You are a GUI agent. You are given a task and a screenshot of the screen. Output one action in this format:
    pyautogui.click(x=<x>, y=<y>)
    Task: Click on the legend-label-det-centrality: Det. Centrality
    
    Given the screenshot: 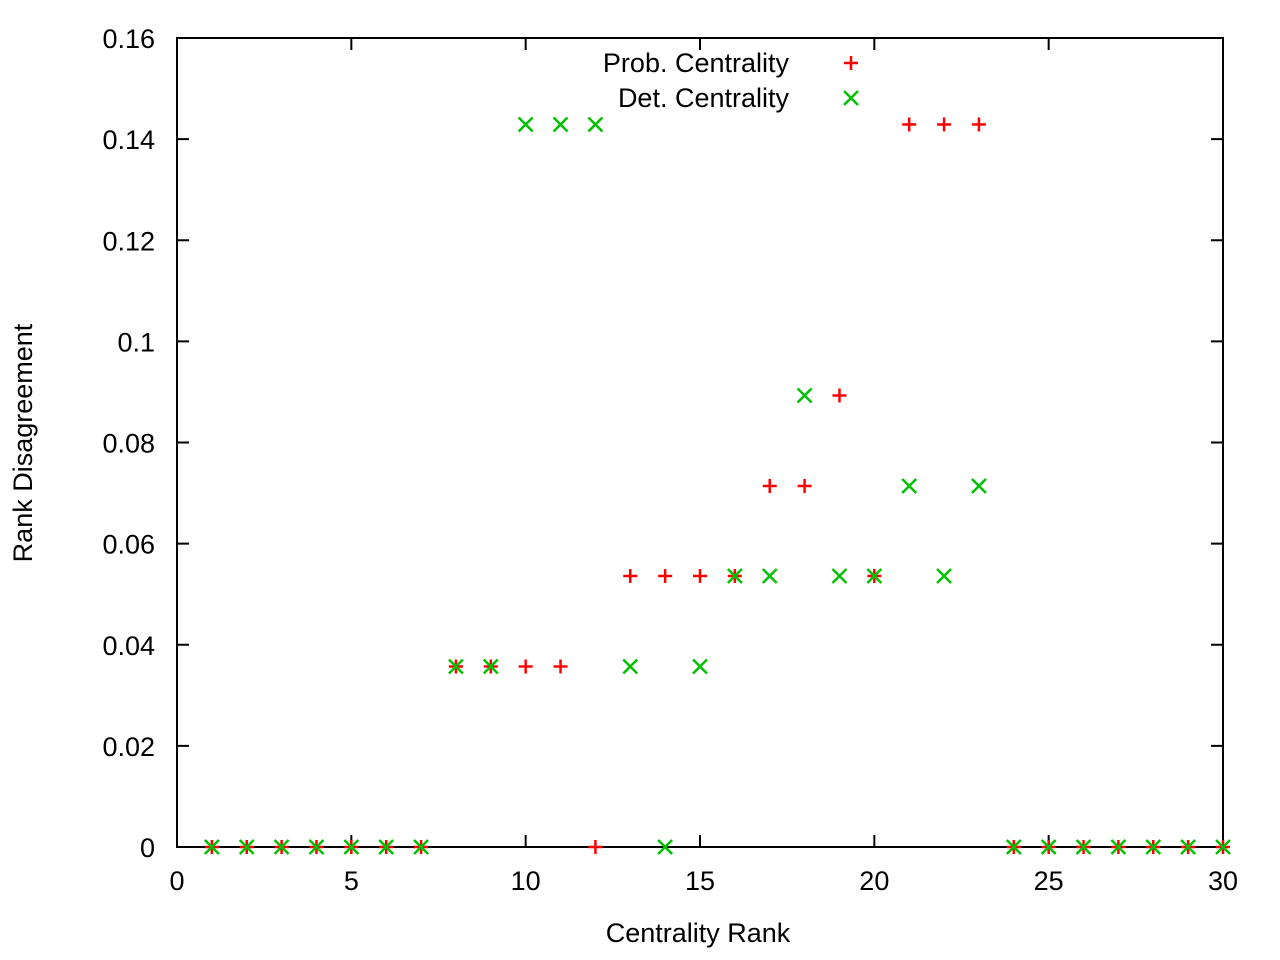 What is the action you would take?
    pyautogui.click(x=704, y=98)
    